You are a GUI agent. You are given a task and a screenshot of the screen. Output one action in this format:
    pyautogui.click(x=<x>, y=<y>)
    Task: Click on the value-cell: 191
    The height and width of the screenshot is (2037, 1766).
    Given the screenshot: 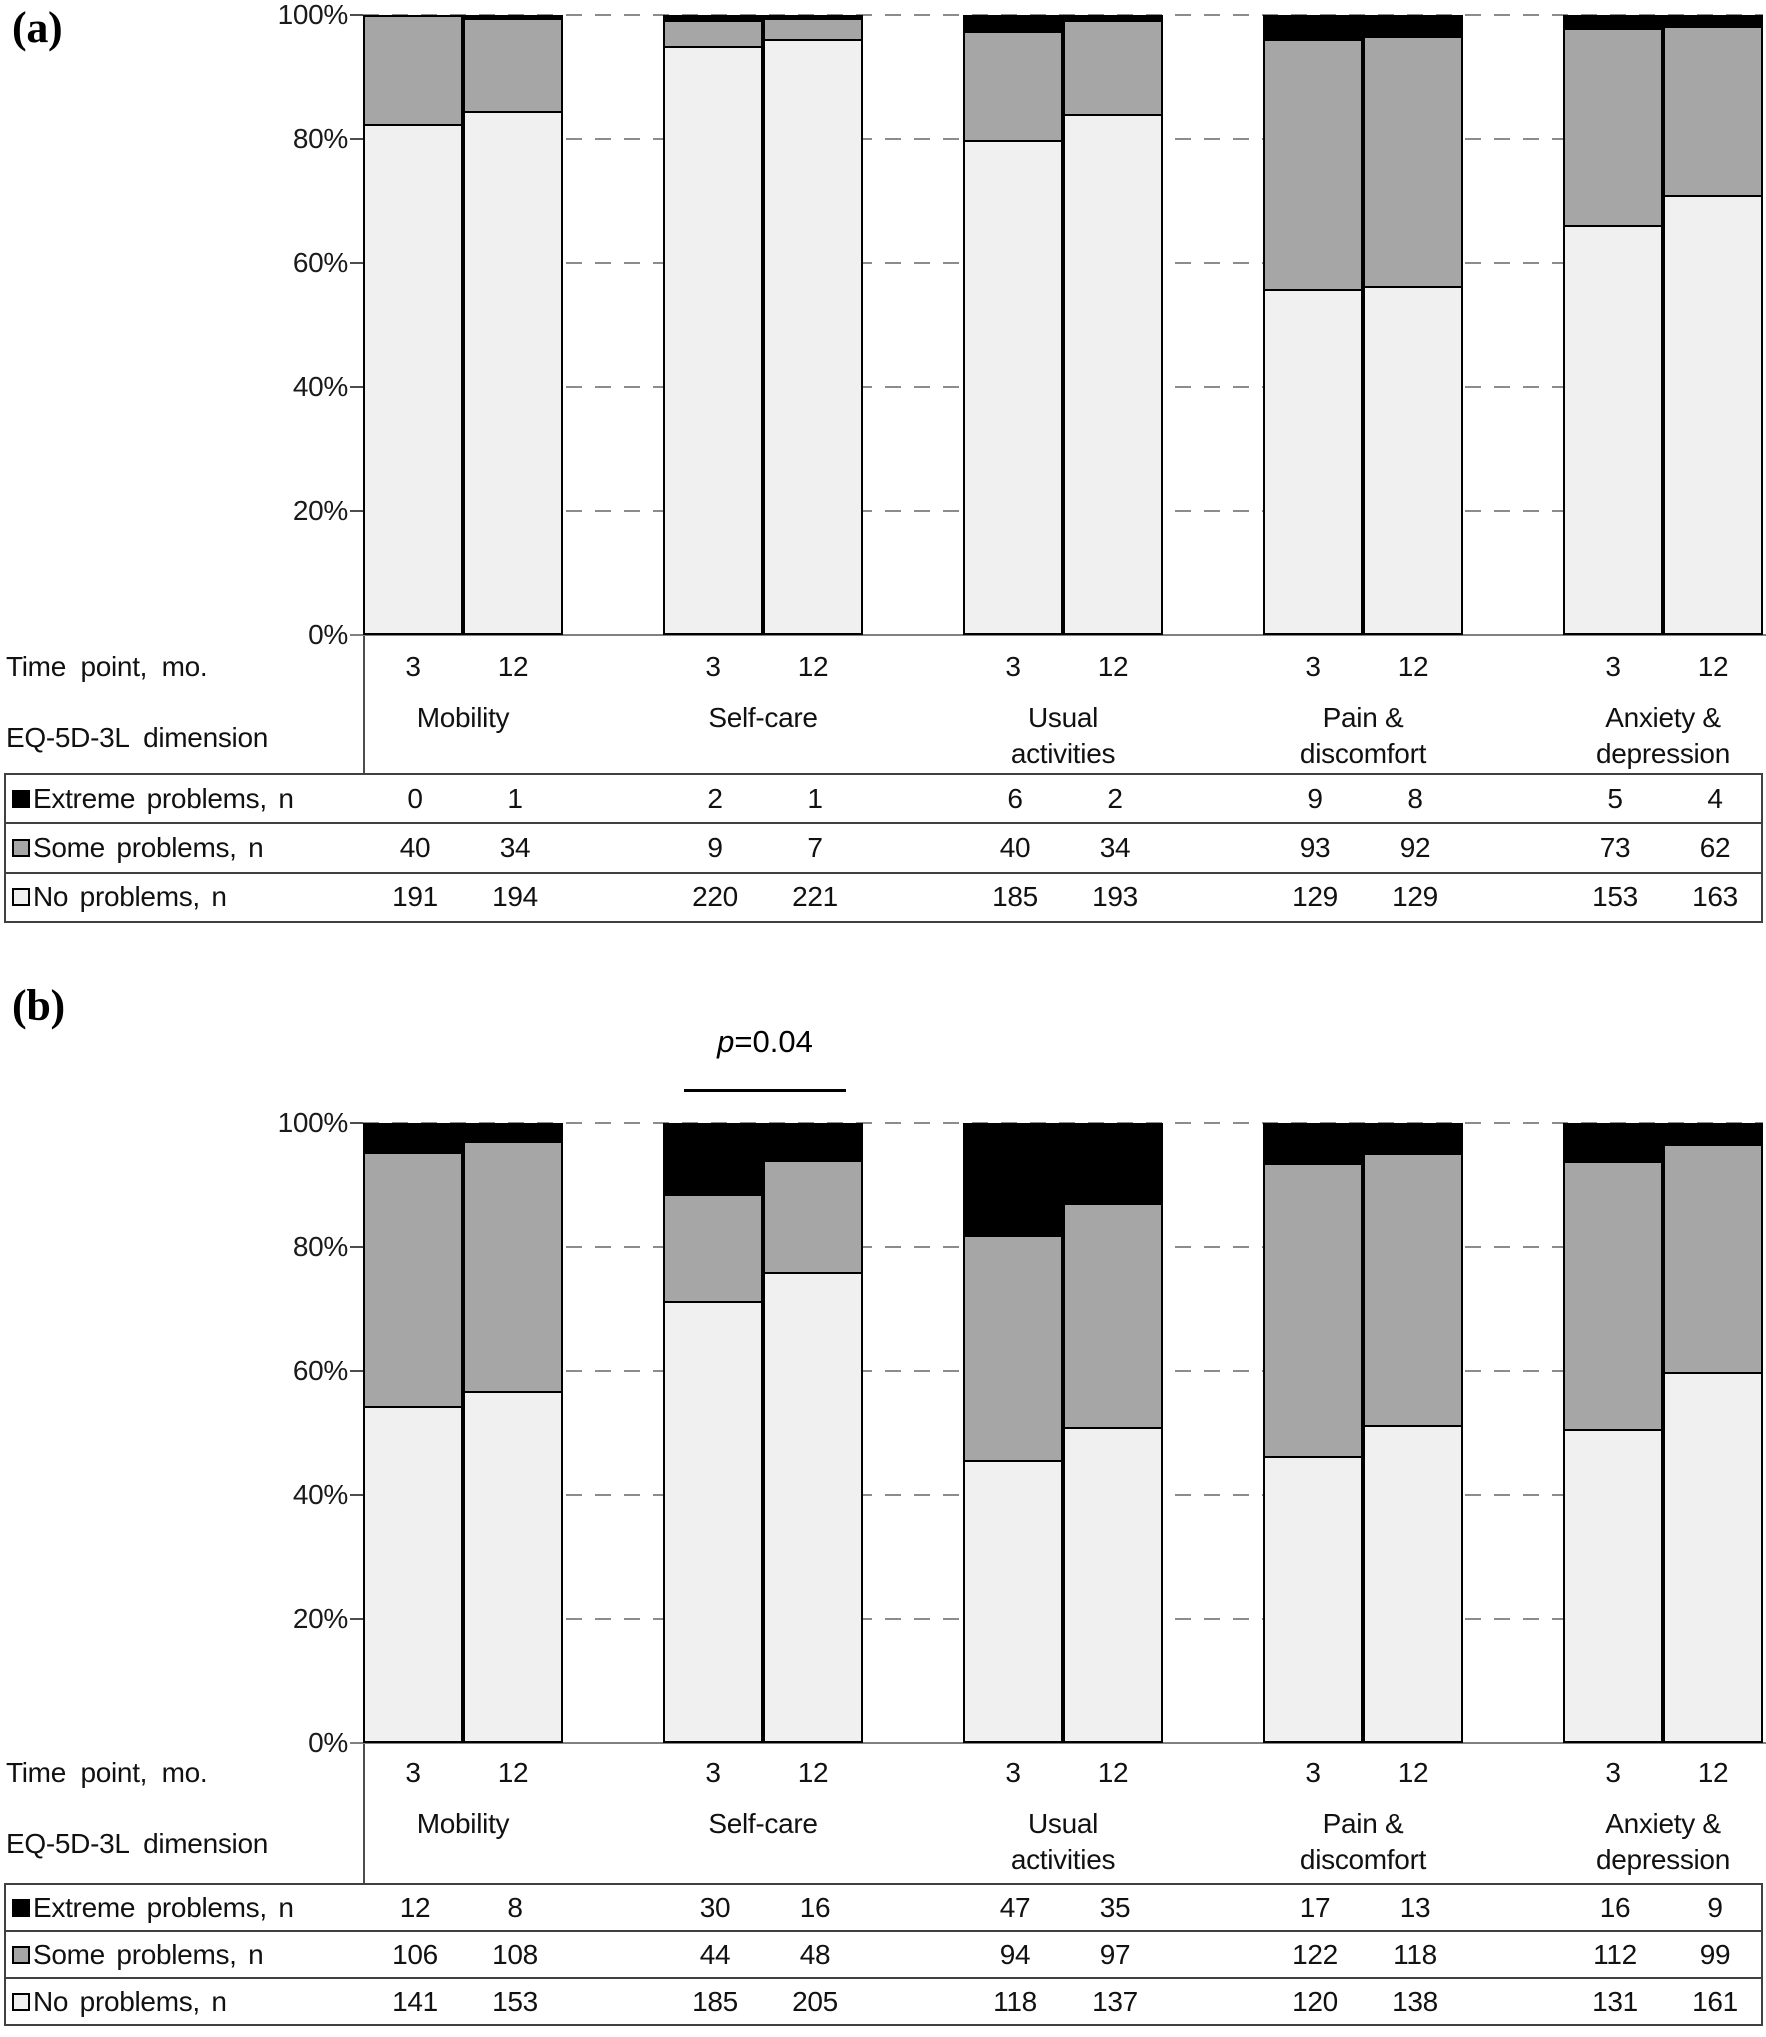 What is the action you would take?
    pyautogui.click(x=415, y=897)
    